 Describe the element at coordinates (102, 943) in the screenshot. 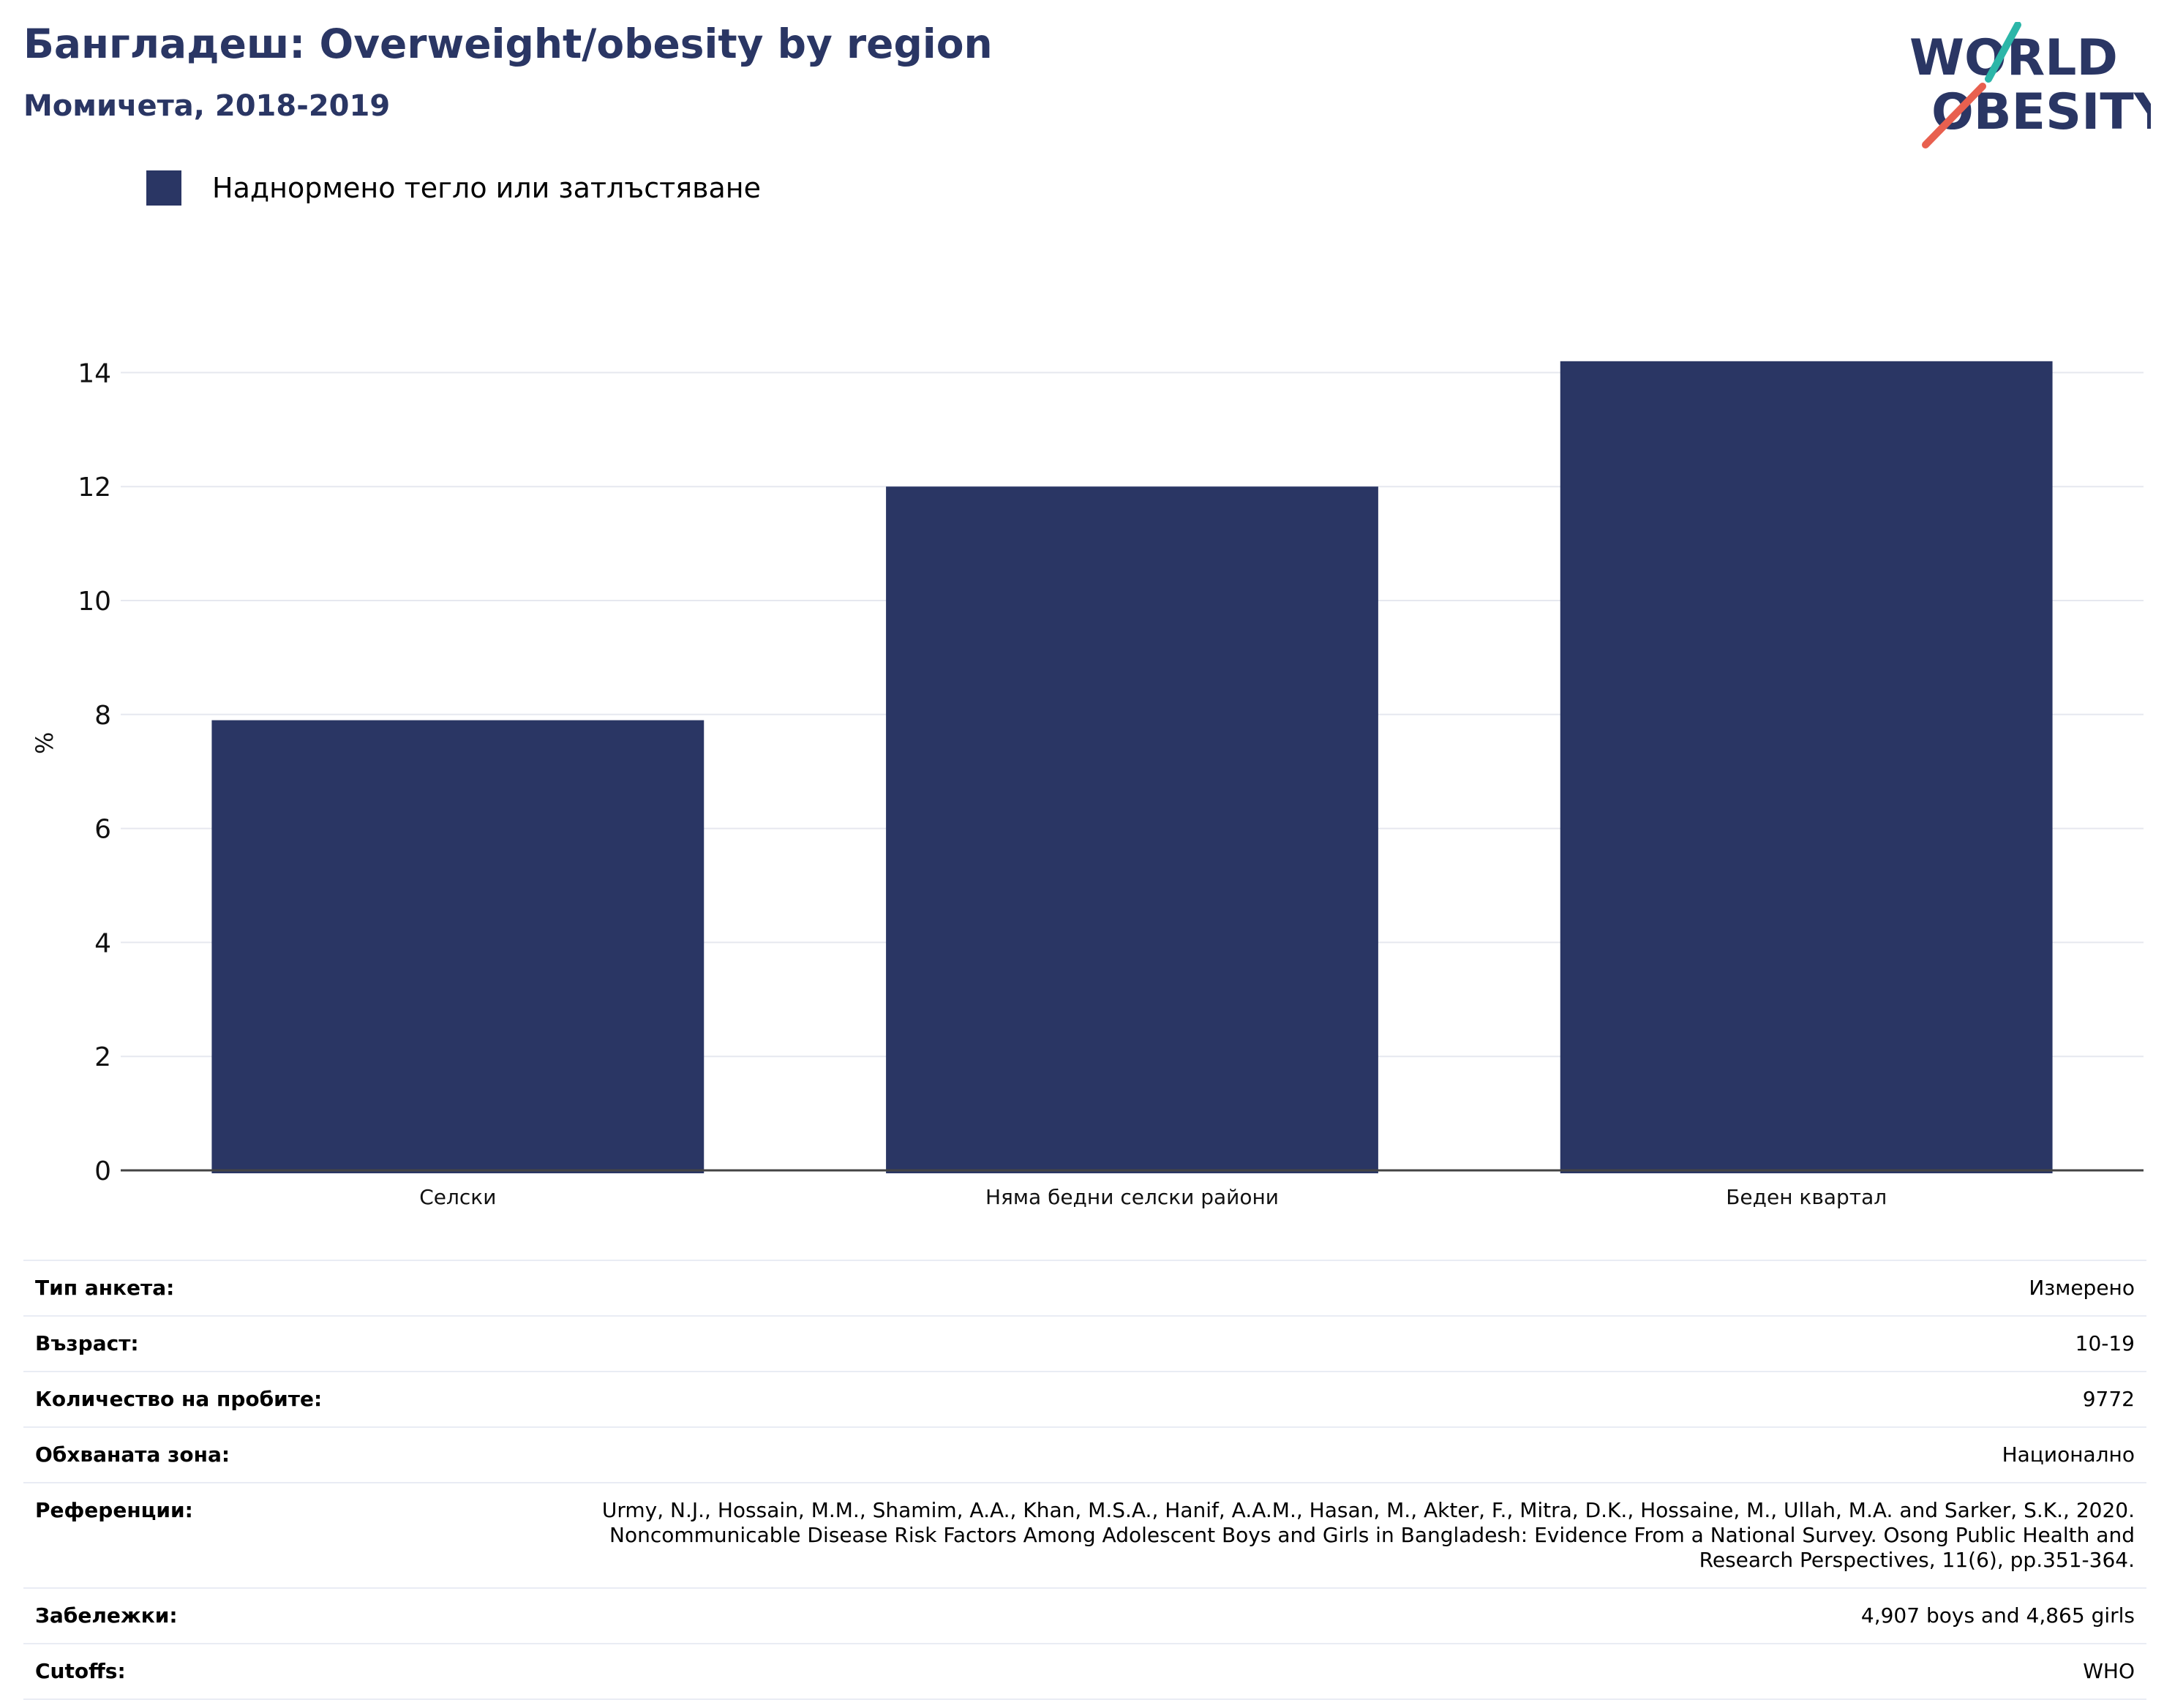

I see `y-tick-label: 4` at that location.